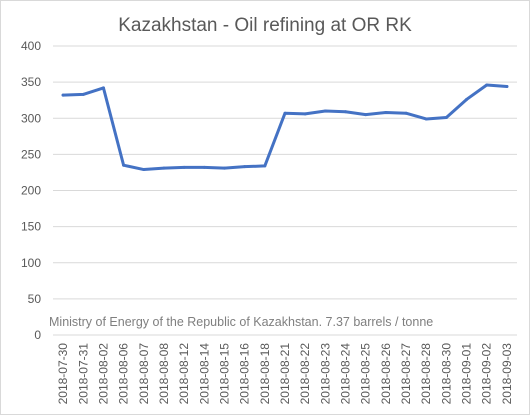 The image size is (530, 415). I want to click on x-tick-label: 2018-08-28, so click(426, 374).